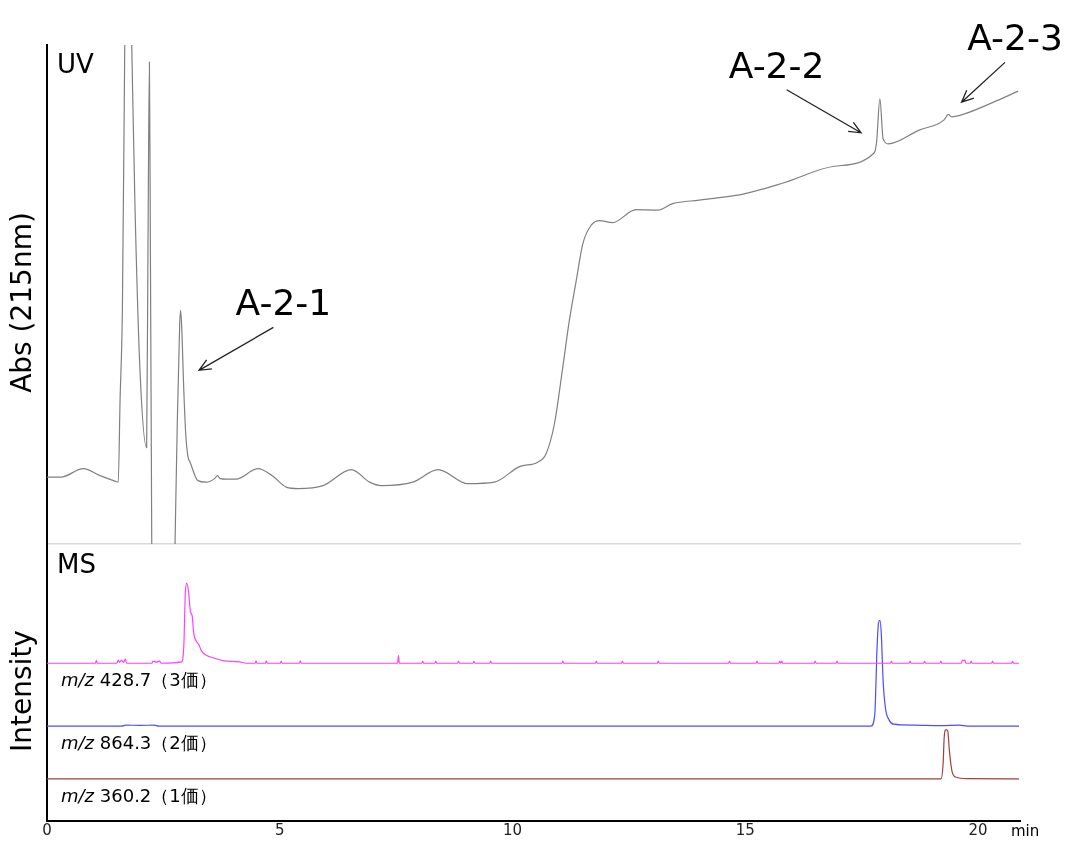  What do you see at coordinates (22, 691) in the screenshot?
I see `y-axis-title: Intensity` at bounding box center [22, 691].